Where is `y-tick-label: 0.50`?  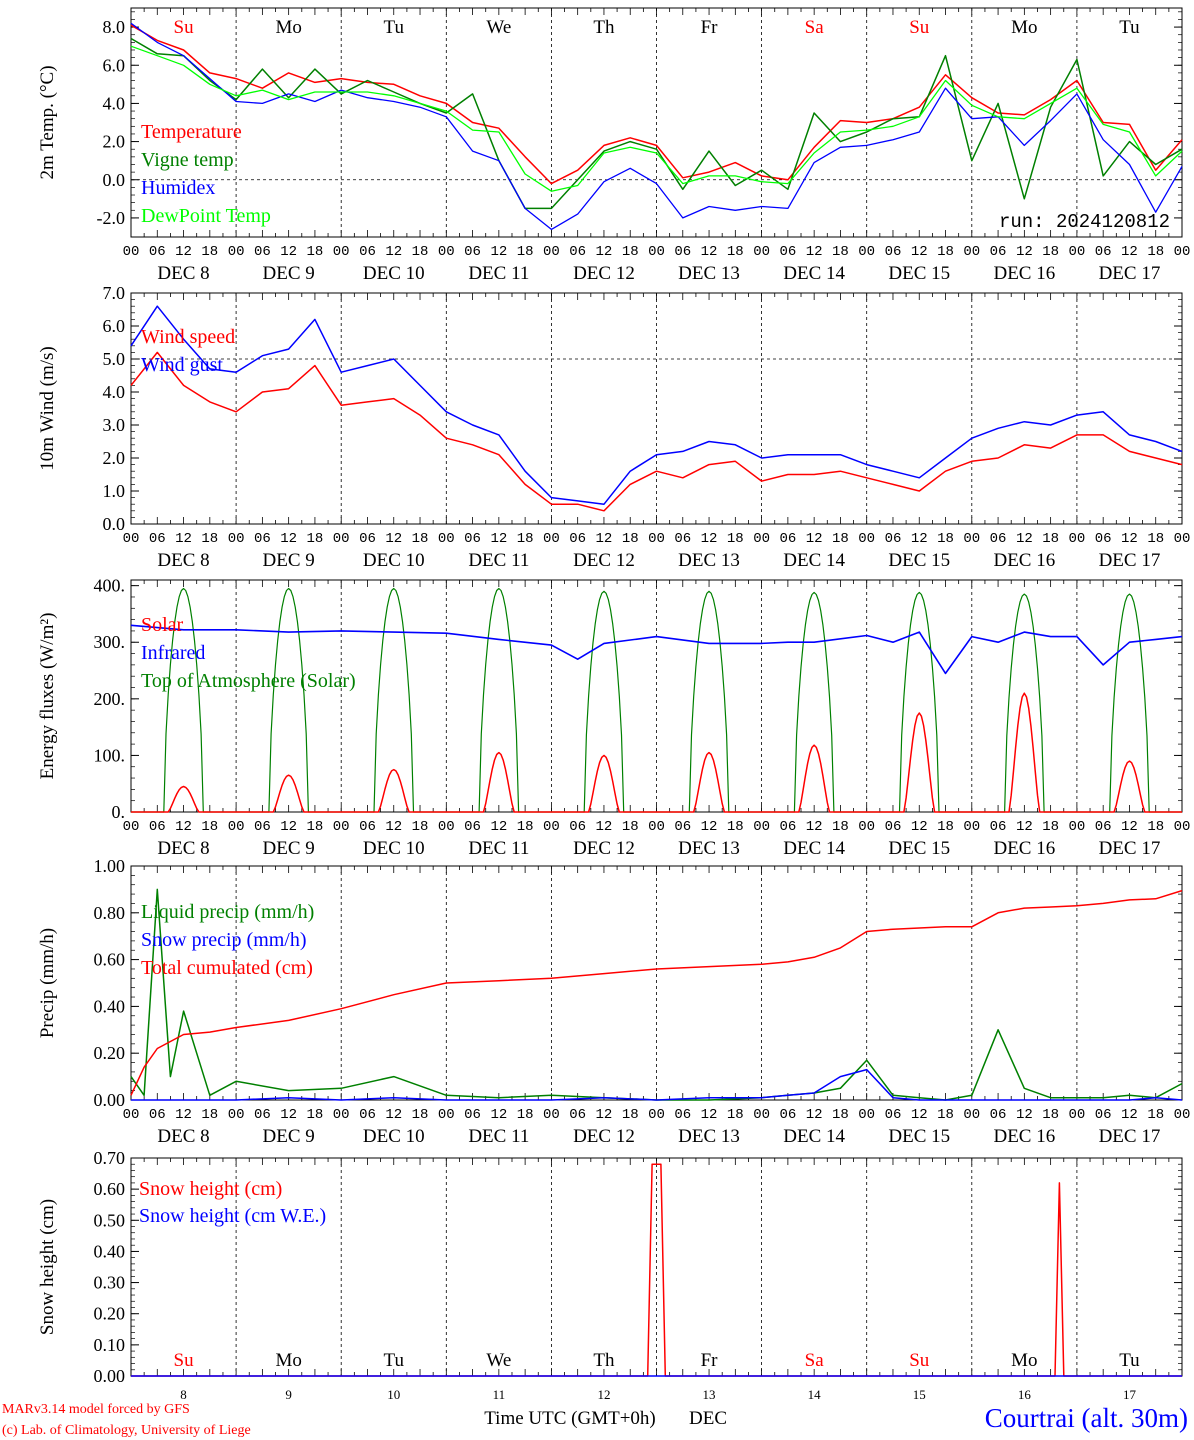 y-tick-label: 0.50 is located at coordinates (110, 1220).